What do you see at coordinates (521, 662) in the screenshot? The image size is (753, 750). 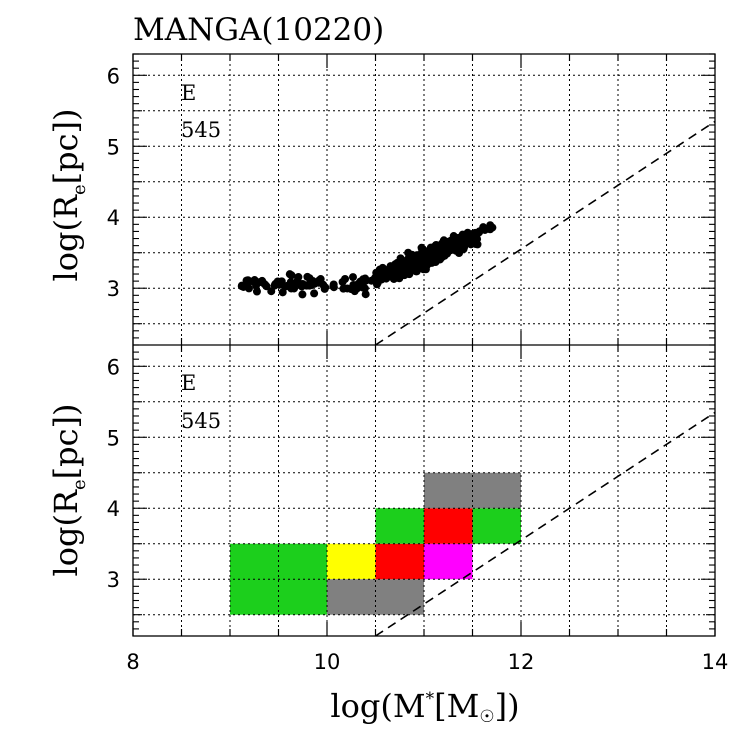 I see `x-tick-label: 12` at bounding box center [521, 662].